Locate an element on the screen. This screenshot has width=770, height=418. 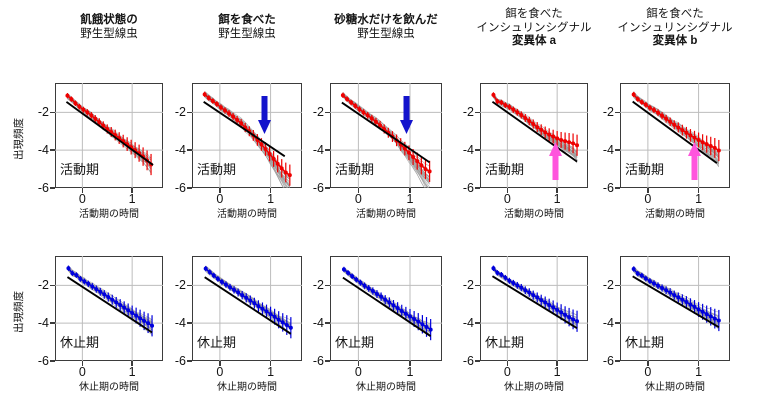
panel-insulin-mutant-b-rest: 休止期 is located at coordinates (675, 308).